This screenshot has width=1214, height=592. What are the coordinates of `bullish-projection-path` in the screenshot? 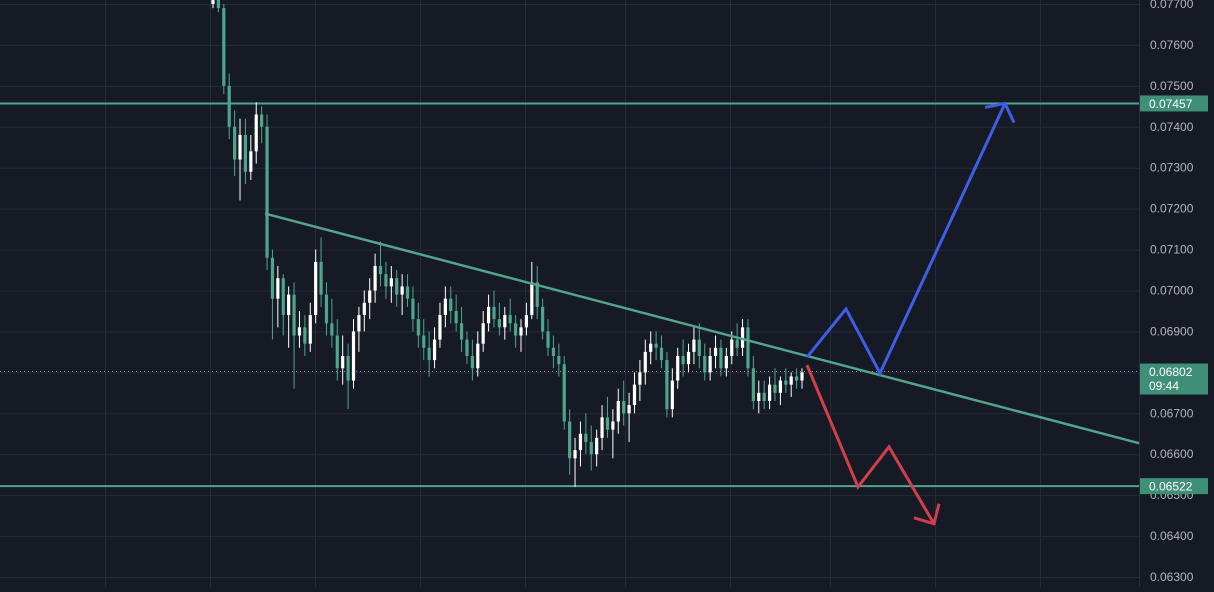 It's located at (906, 239).